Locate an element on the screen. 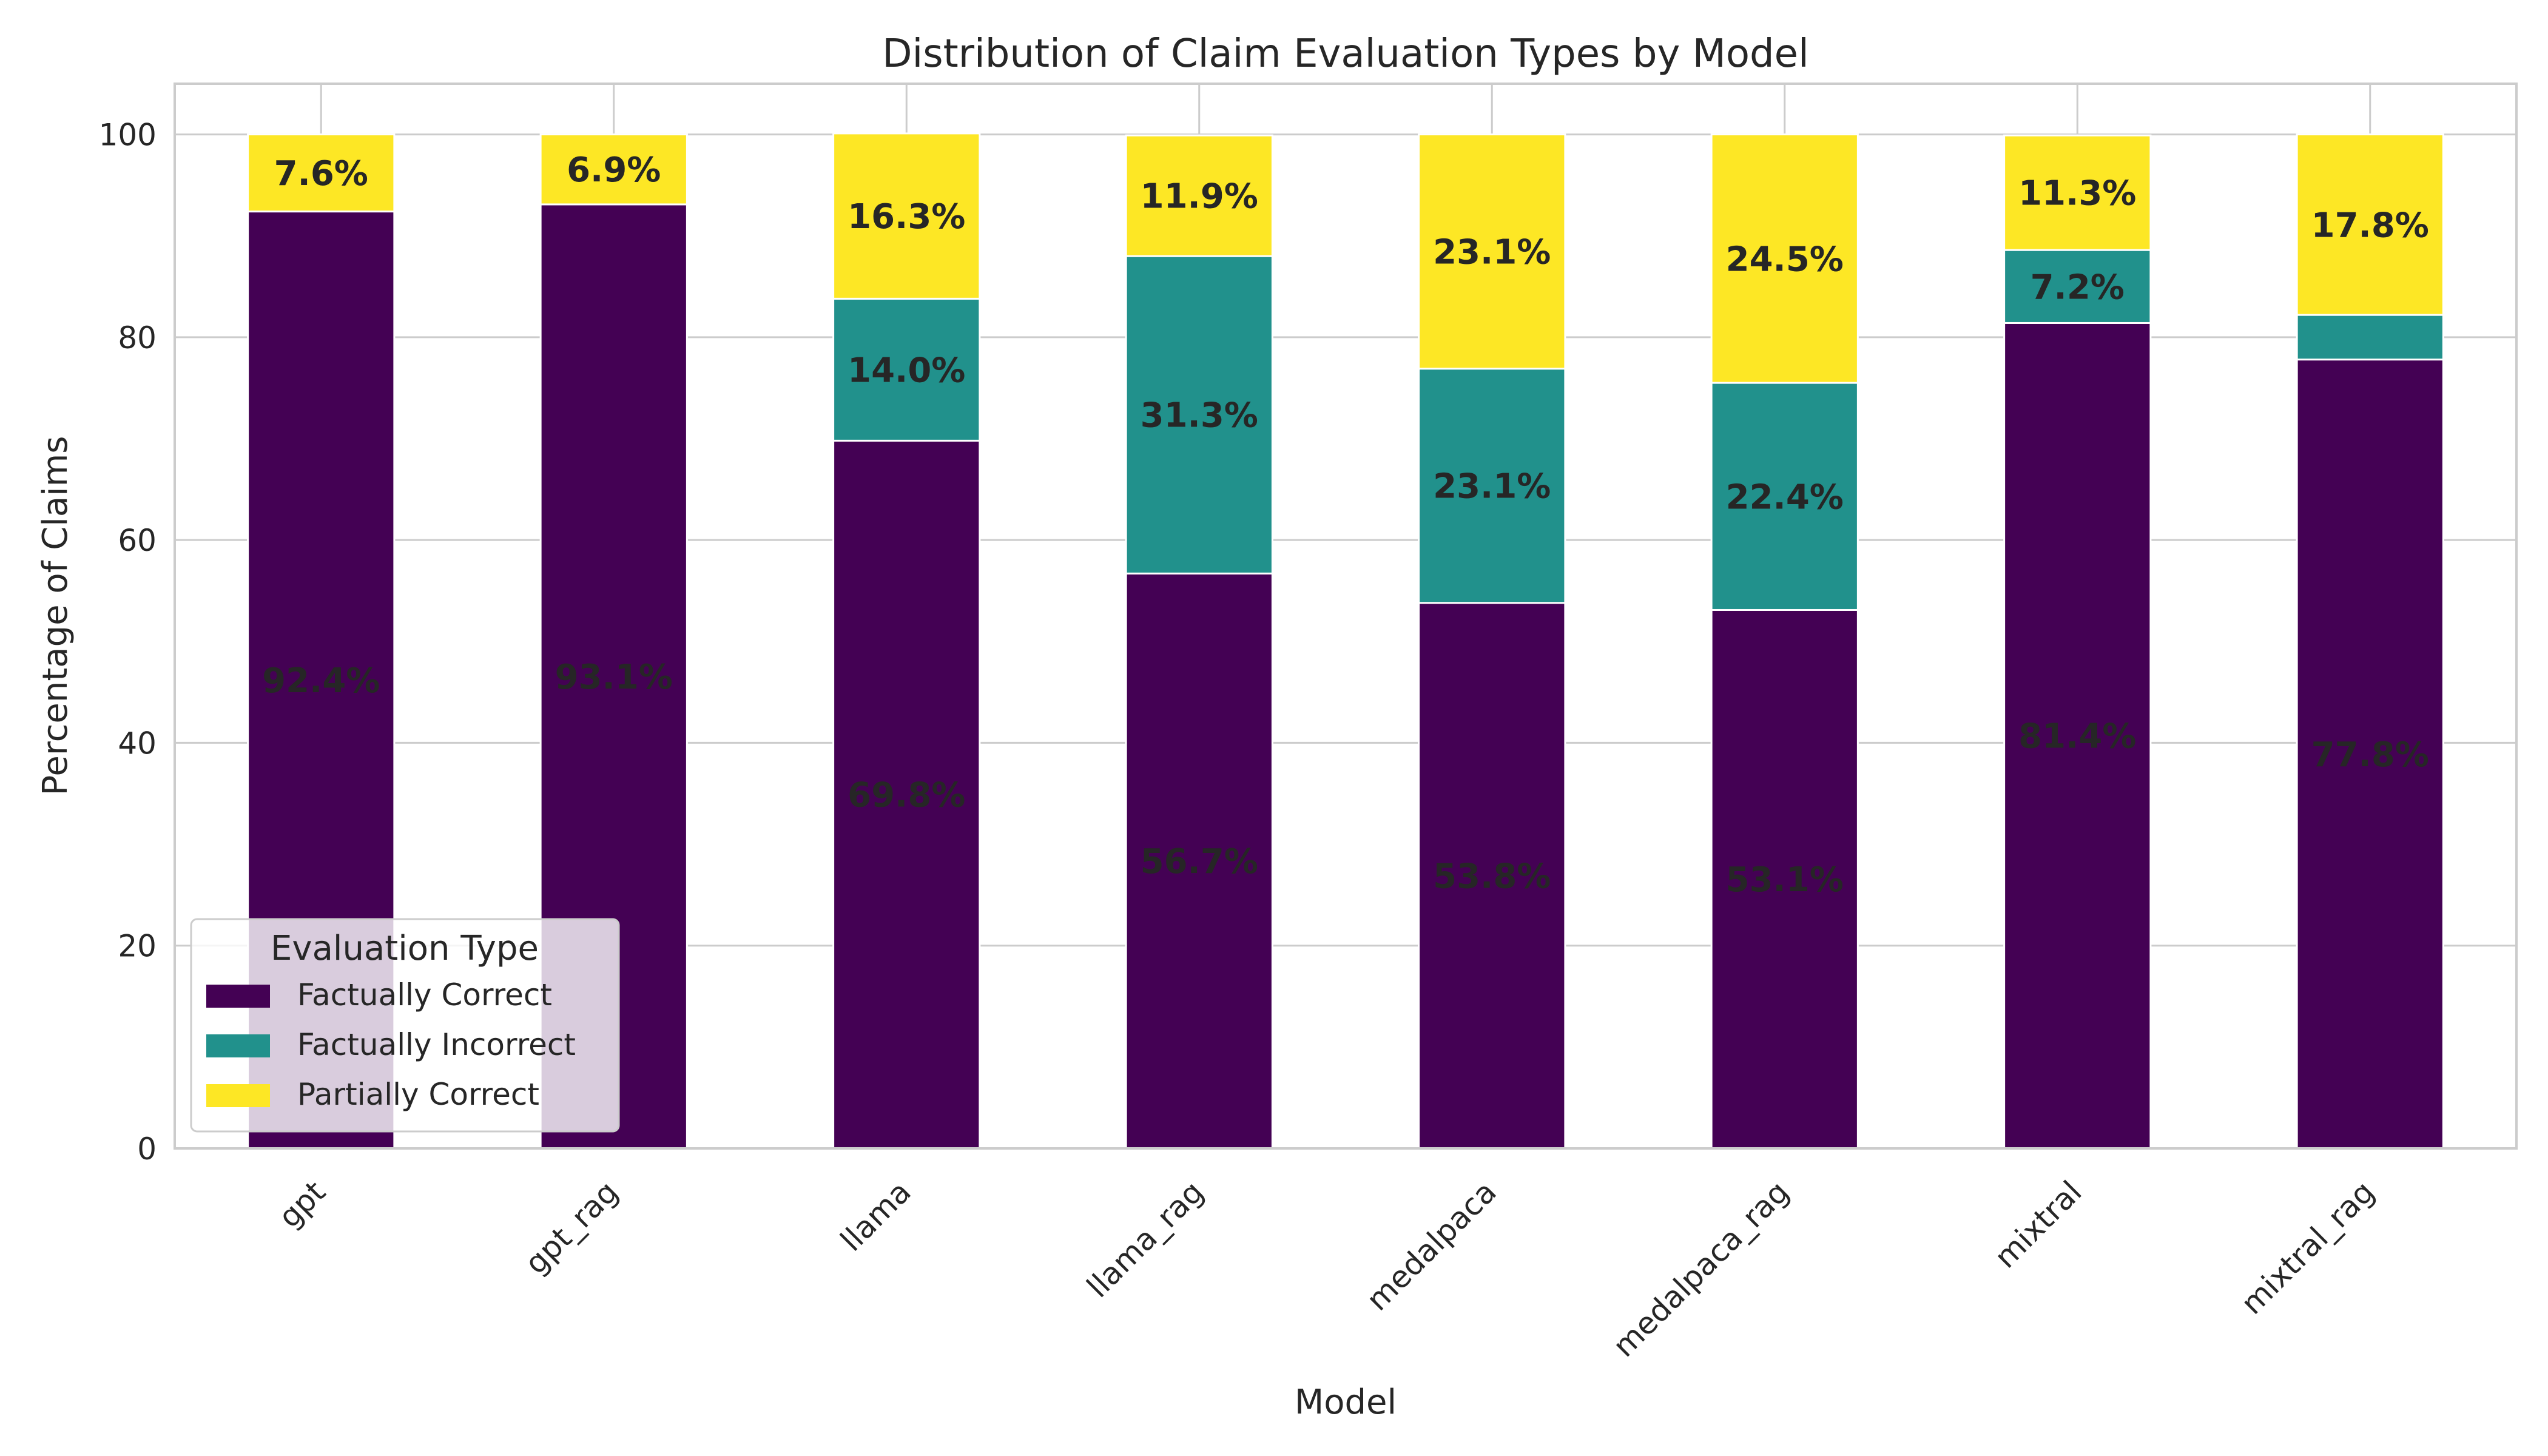 The width and height of the screenshot is (2548, 1456). x-axis-label: Model is located at coordinates (1346, 1402).